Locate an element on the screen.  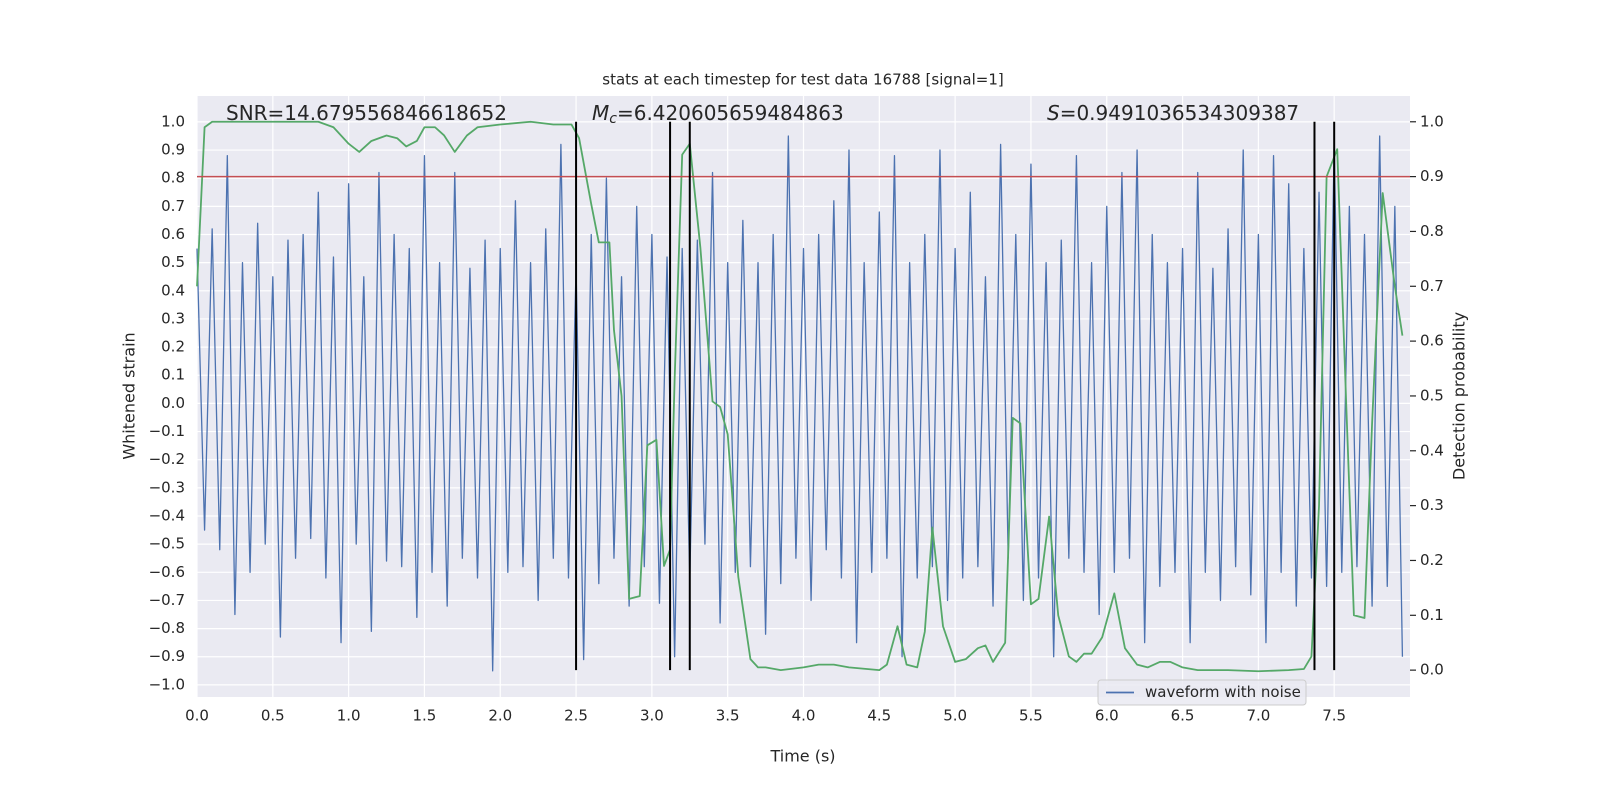
y-tick-label: −0.8 is located at coordinates (167, 628).